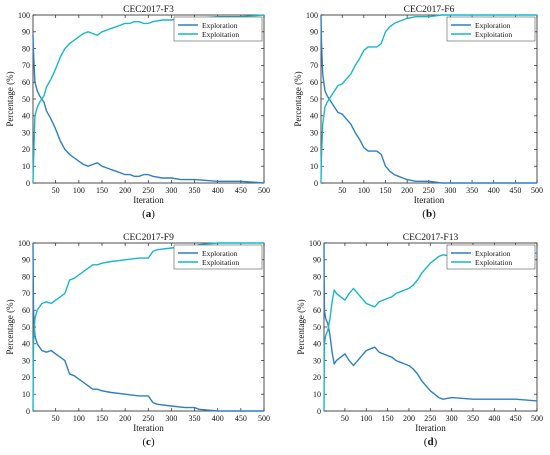  I want to click on panel-caption: (c), so click(148, 442).